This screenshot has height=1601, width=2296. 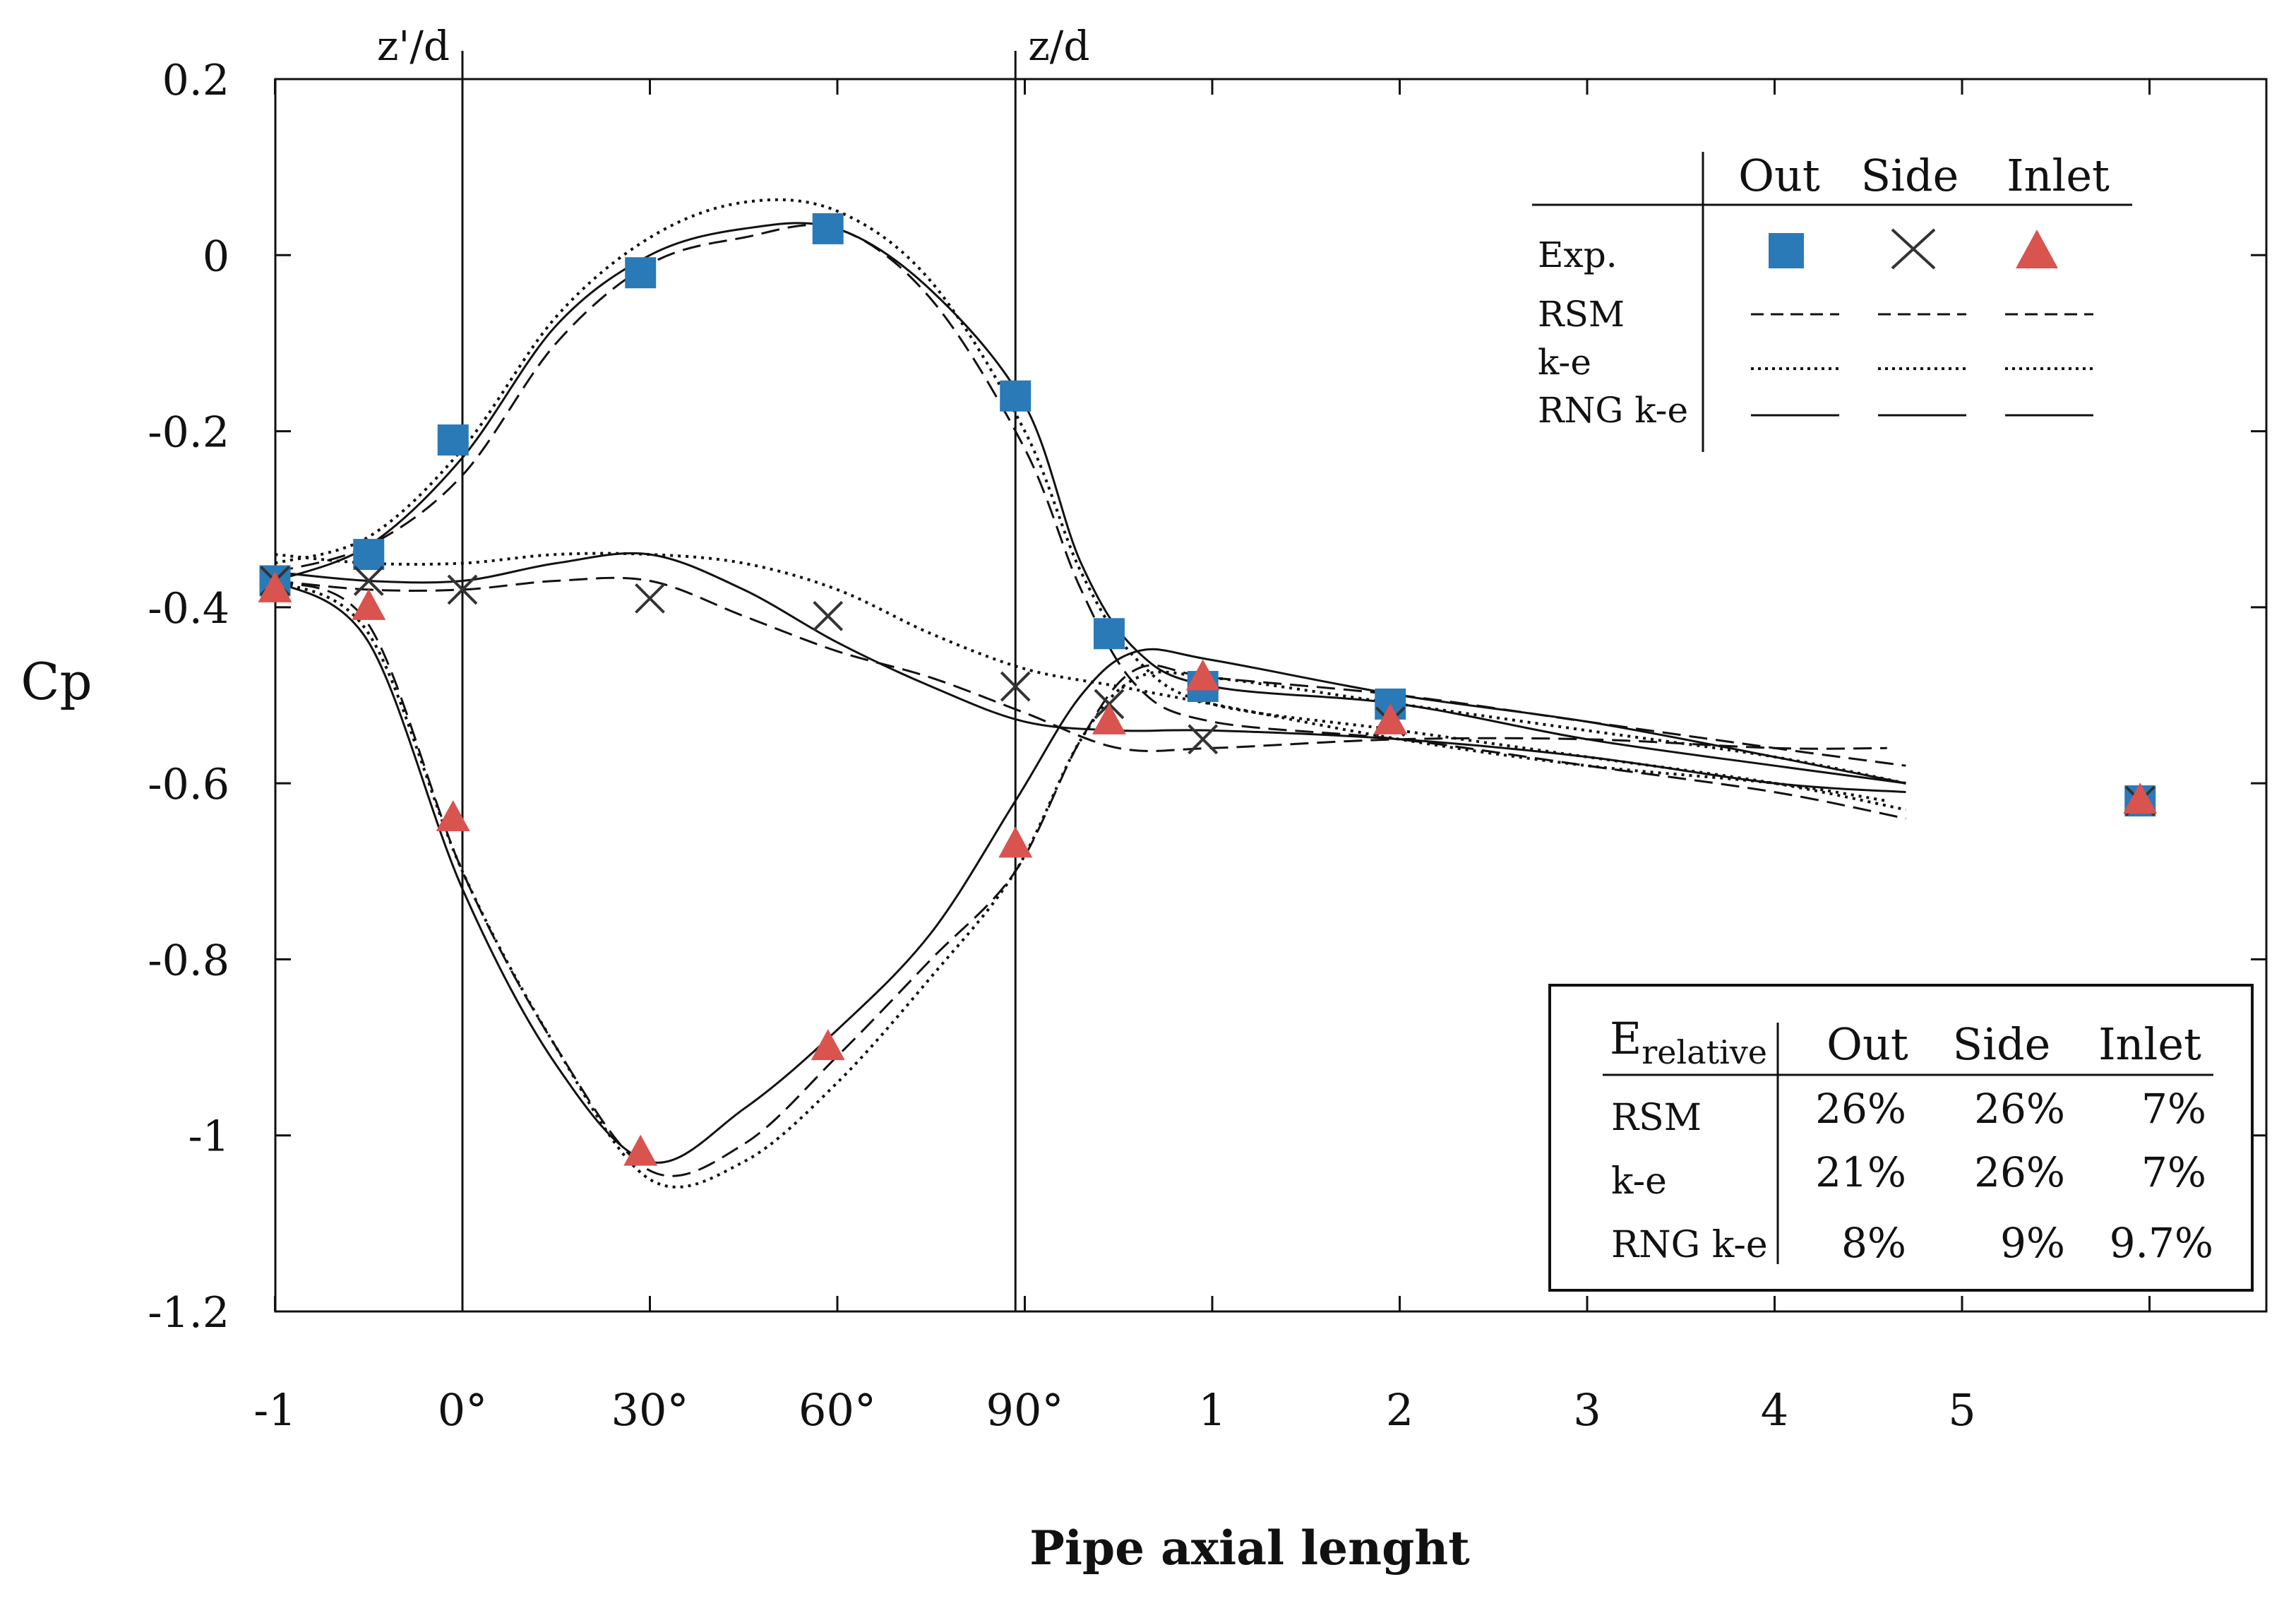 What do you see at coordinates (1564, 362) in the screenshot?
I see `legend-row-ke: k-e` at bounding box center [1564, 362].